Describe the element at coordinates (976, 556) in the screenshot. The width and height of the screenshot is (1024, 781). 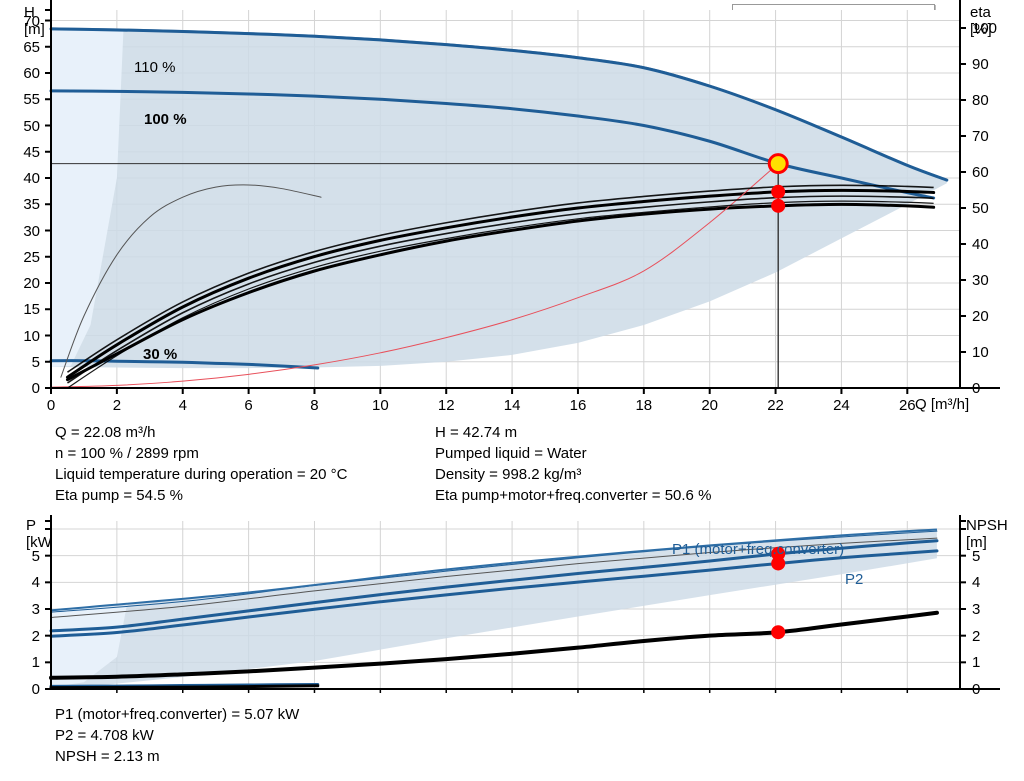
I see `npsh-tick-label: 5` at that location.